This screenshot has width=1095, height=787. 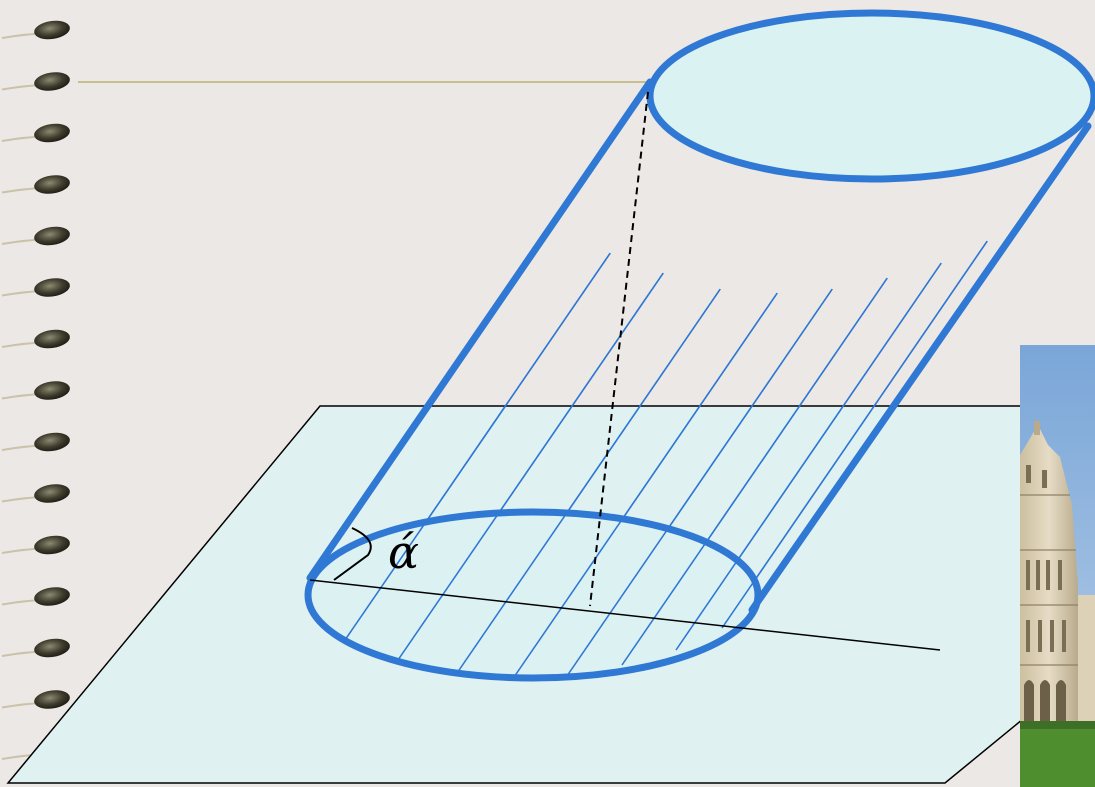 I want to click on projection-line, so click(x=625, y=615).